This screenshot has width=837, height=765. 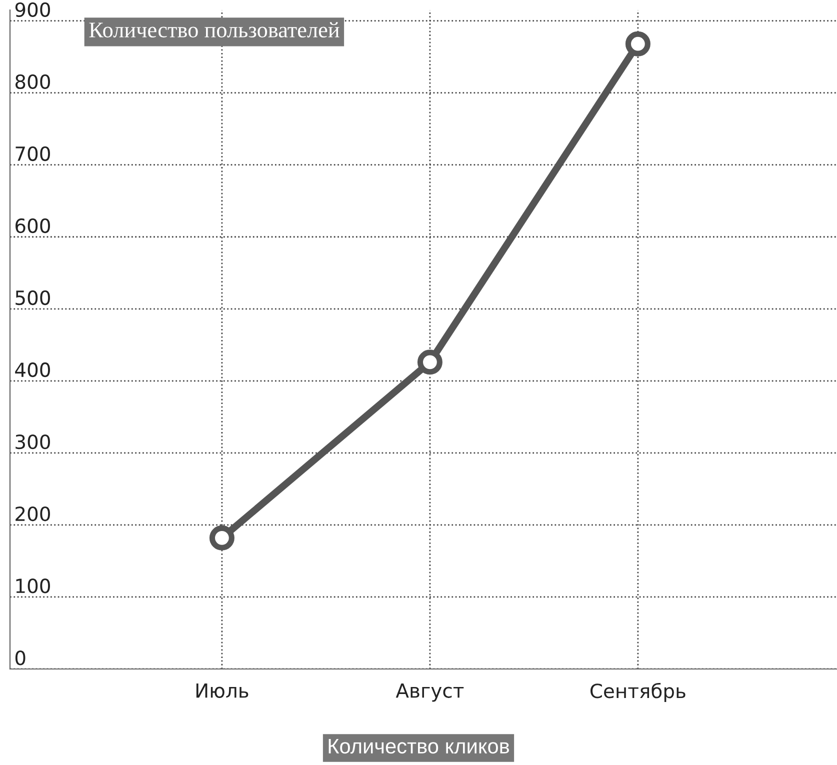 What do you see at coordinates (418, 746) in the screenshot?
I see `x-axis-title: Количество кликов` at bounding box center [418, 746].